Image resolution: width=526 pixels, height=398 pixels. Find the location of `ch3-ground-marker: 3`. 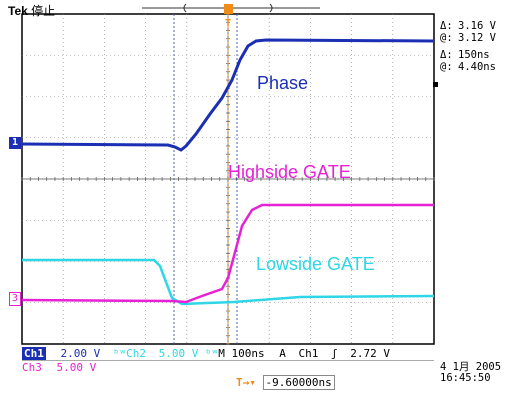

ch3-ground-marker: 3 is located at coordinates (15, 299).